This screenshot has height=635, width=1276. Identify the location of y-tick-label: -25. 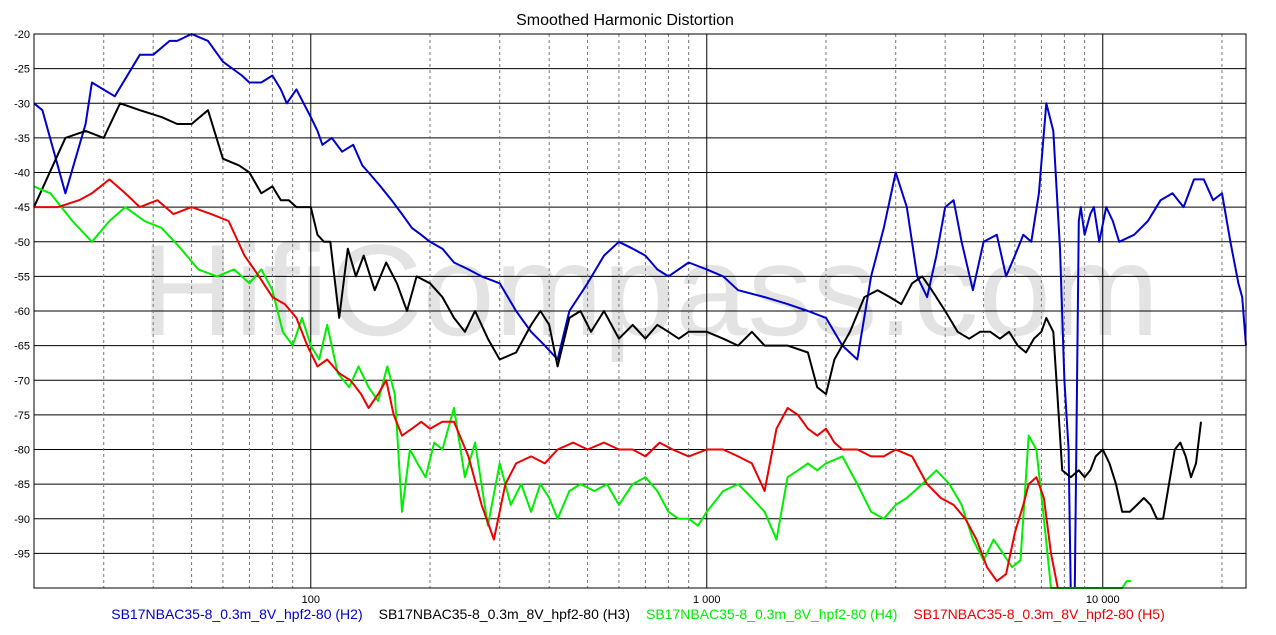
(22, 70).